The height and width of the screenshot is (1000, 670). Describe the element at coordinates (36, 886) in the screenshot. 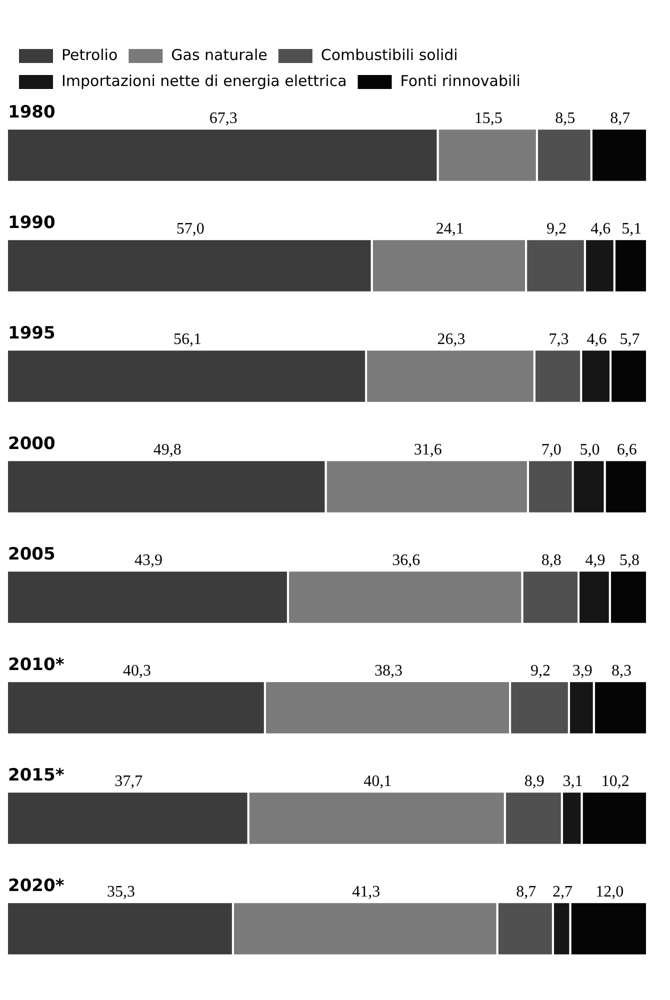

I see `y-tick-label: 2020*` at that location.